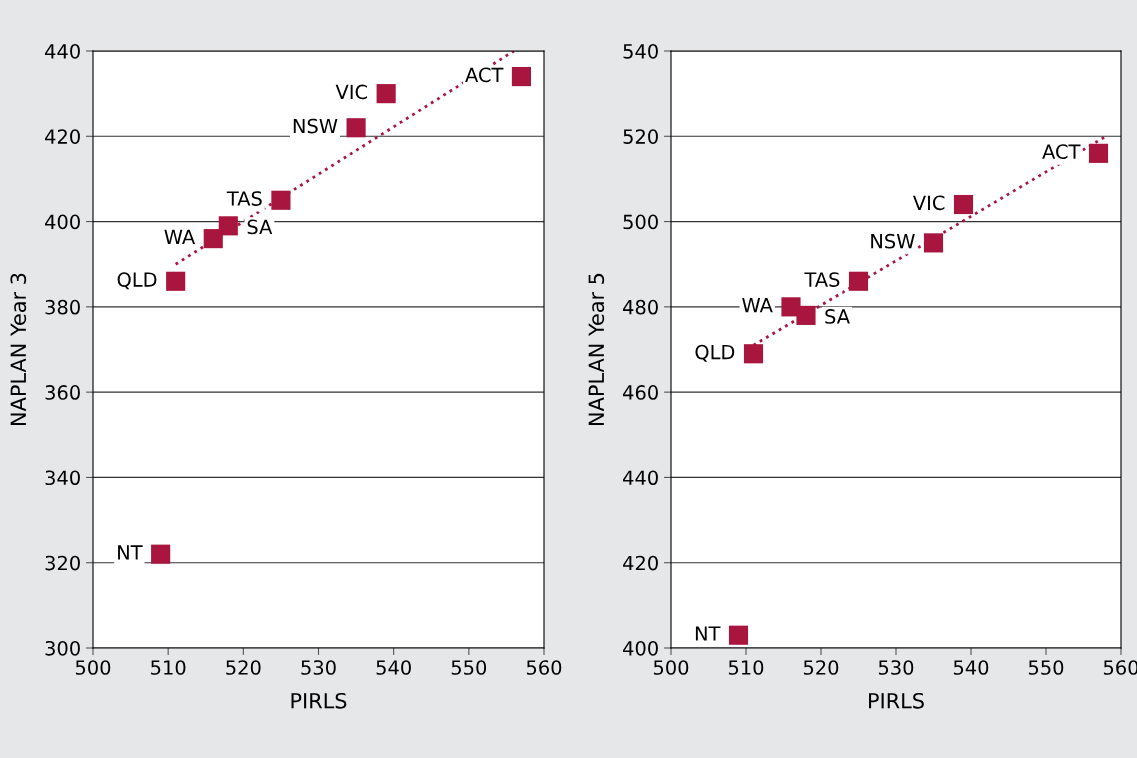  I want to click on y-axis-title: NAPLAN Year 3, so click(18, 349).